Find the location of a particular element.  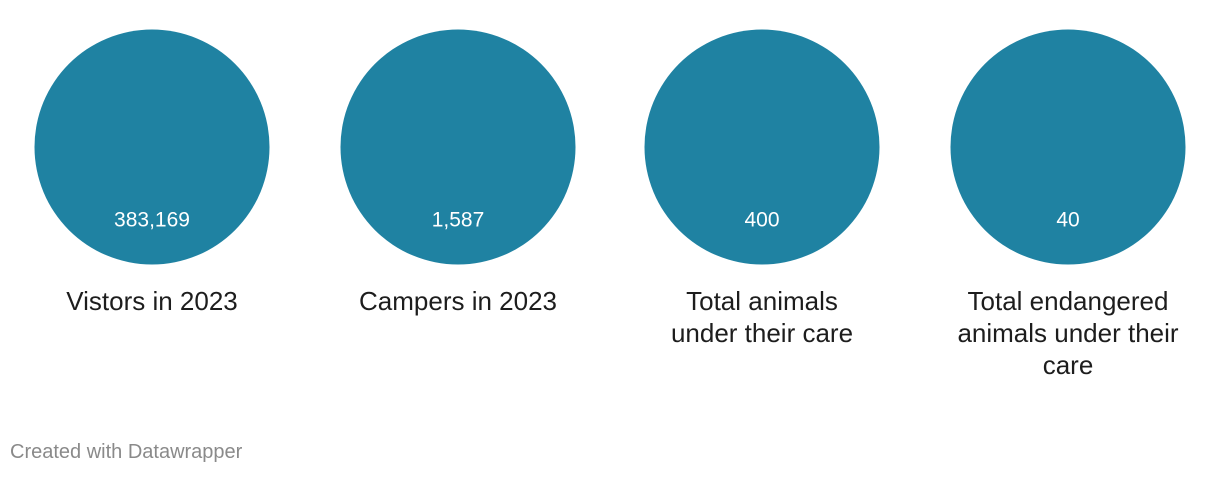

category-label-line: Campers in 2023 is located at coordinates (458, 301).